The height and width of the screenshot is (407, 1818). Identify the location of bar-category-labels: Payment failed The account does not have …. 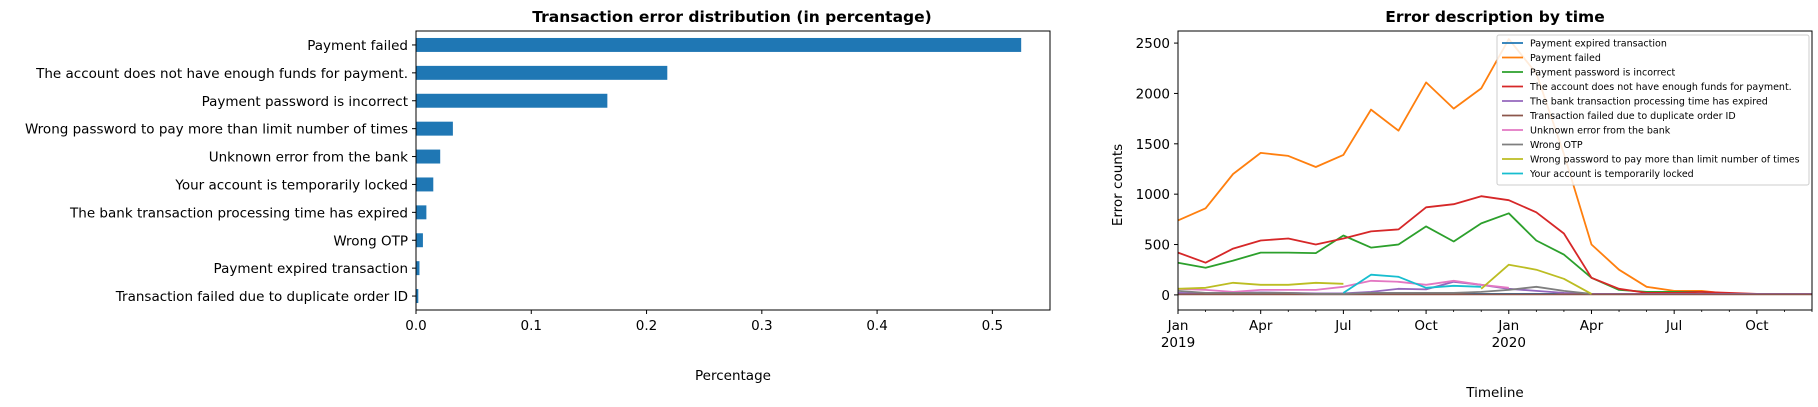
(220, 171).